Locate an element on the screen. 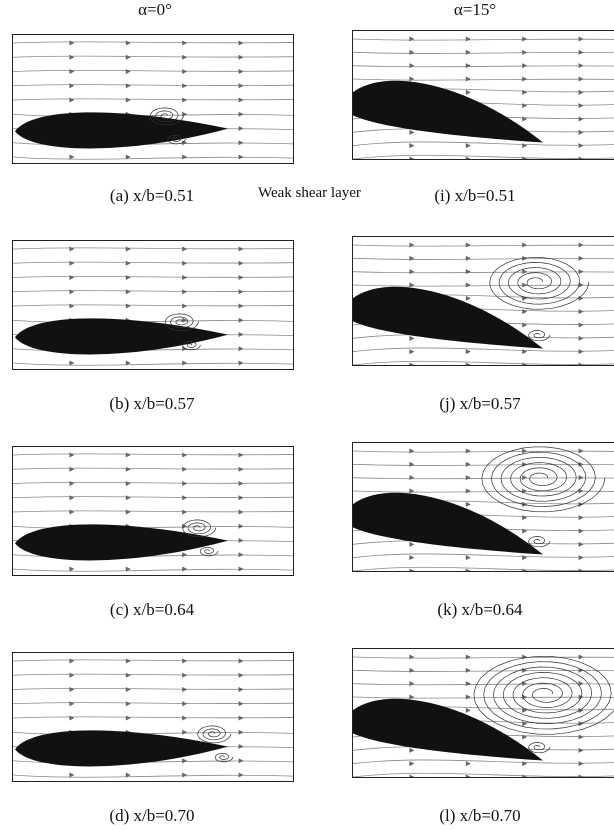  panel-k is located at coordinates (483, 507).